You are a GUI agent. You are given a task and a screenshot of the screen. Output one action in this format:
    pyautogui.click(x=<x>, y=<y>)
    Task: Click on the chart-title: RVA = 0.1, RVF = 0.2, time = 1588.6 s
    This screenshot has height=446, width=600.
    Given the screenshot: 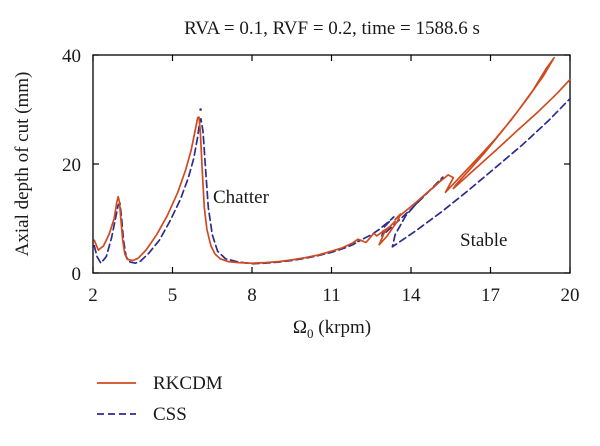 What is the action you would take?
    pyautogui.click(x=332, y=28)
    